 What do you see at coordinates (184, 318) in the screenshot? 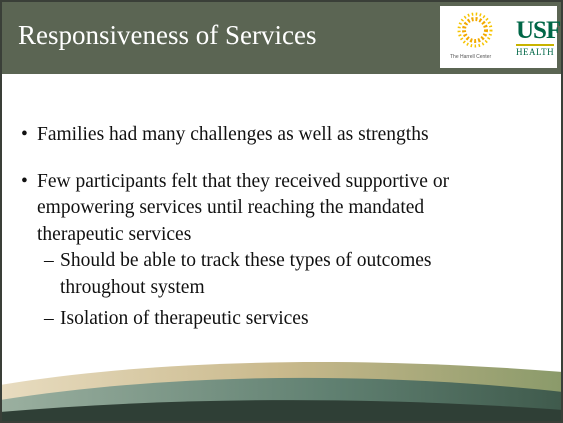
I see `sub-bullet-text: Isolation of therapeutic services` at bounding box center [184, 318].